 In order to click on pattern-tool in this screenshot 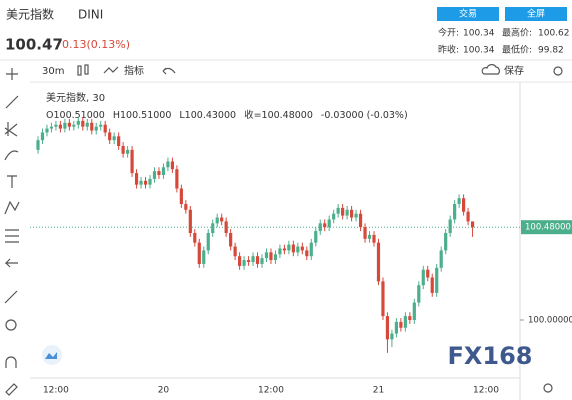, I will do `click(12, 207)`.